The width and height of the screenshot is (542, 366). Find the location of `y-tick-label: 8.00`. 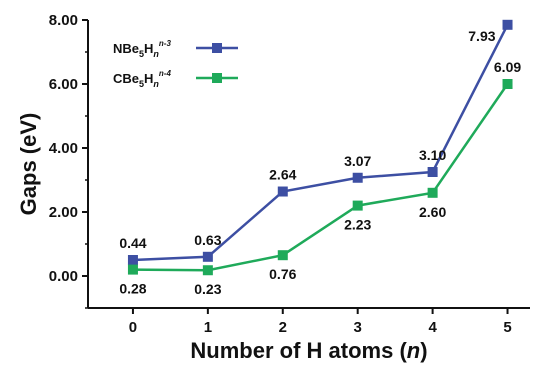

y-tick-label: 8.00 is located at coordinates (63, 20).